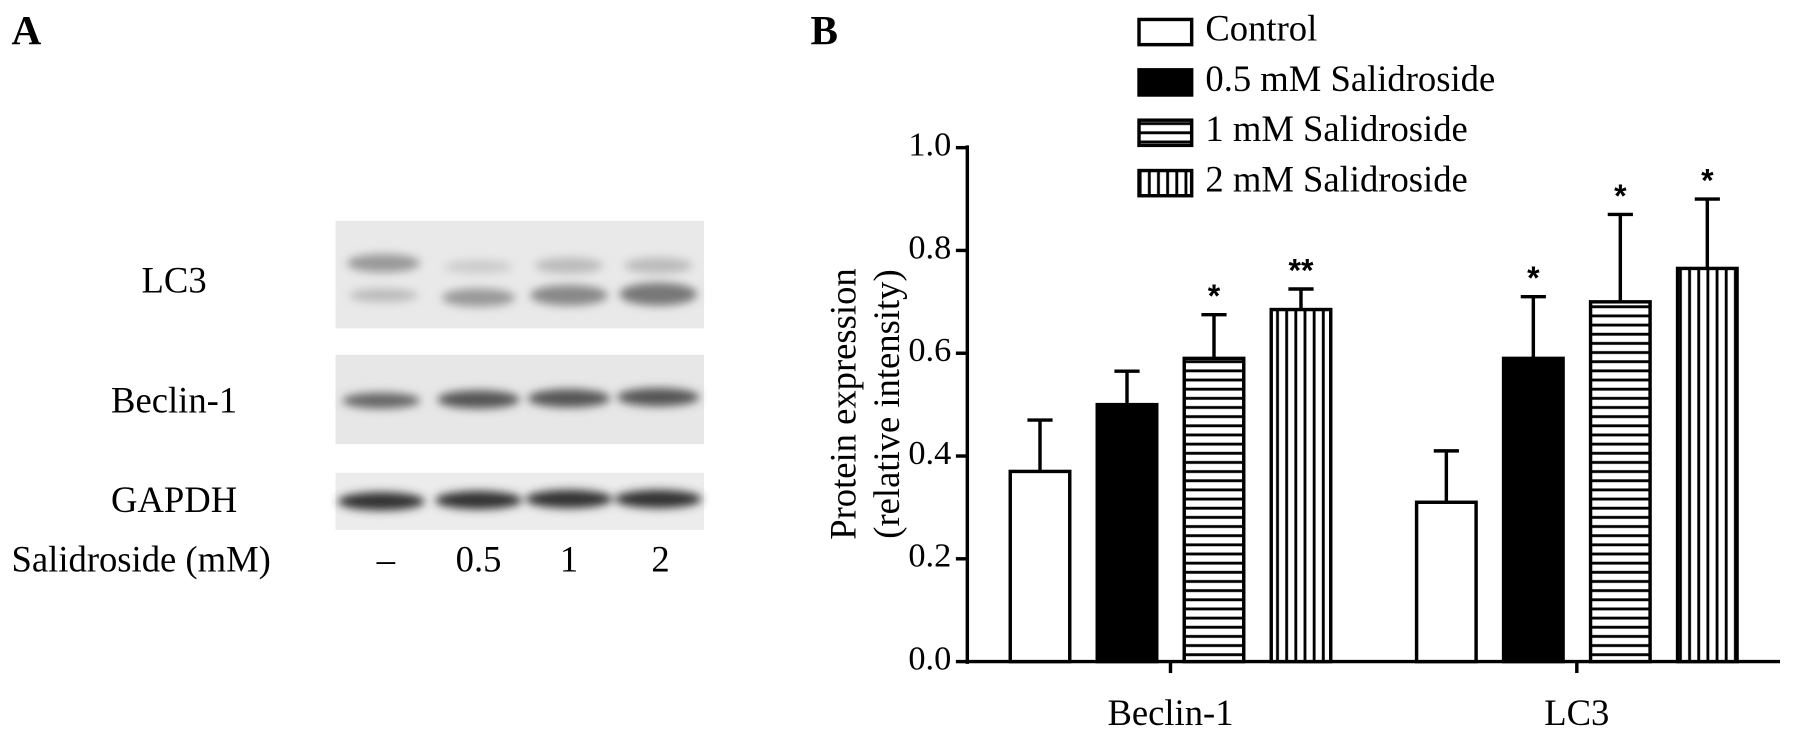 The image size is (1795, 744). I want to click on row-label: LC3, so click(174, 279).